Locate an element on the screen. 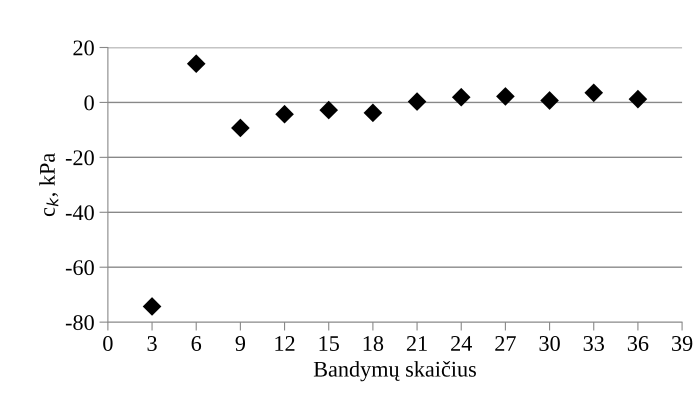  x-tick-label: 24 is located at coordinates (461, 343).